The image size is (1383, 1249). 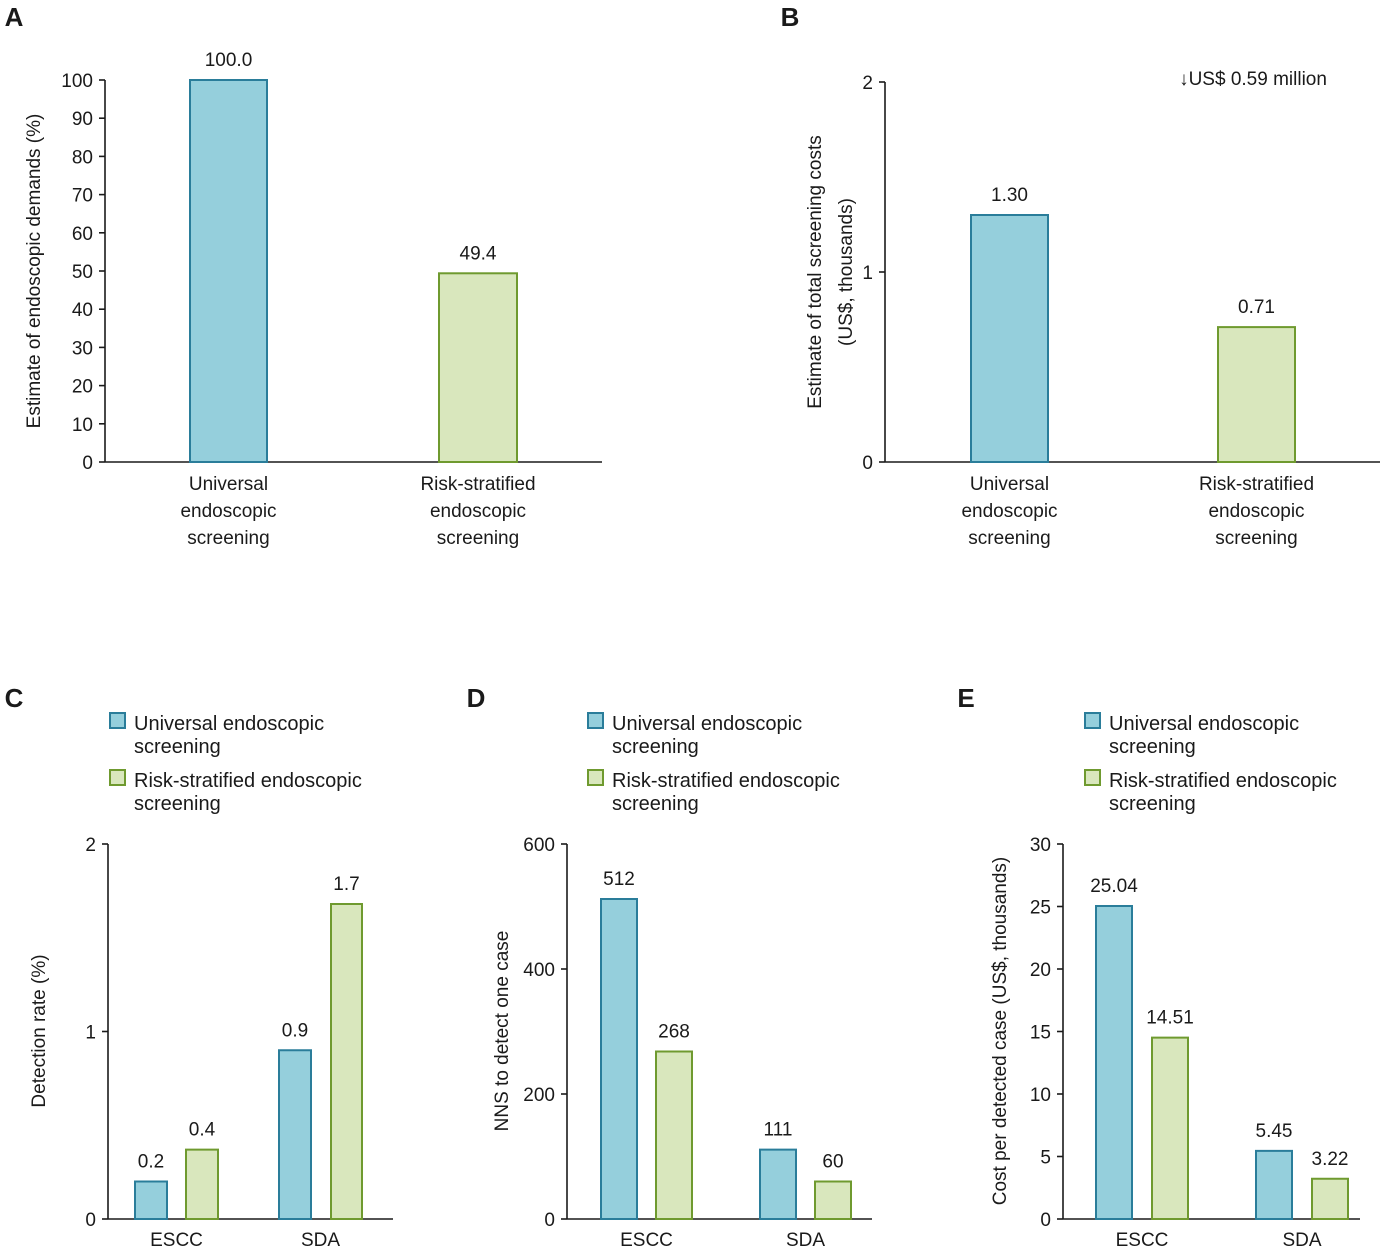 What do you see at coordinates (82, 425) in the screenshot?
I see `y-tick-label: 10` at bounding box center [82, 425].